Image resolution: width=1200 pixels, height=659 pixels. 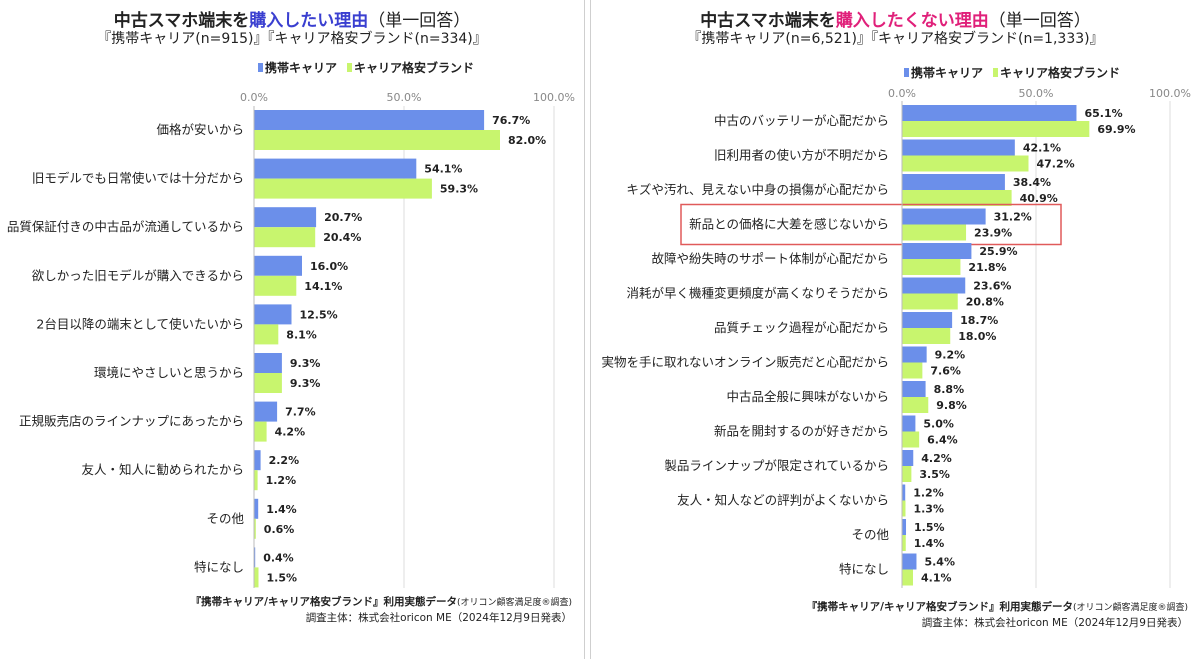 What do you see at coordinates (929, 543) in the screenshot?
I see `data-label-mvno: 1.4%` at bounding box center [929, 543].